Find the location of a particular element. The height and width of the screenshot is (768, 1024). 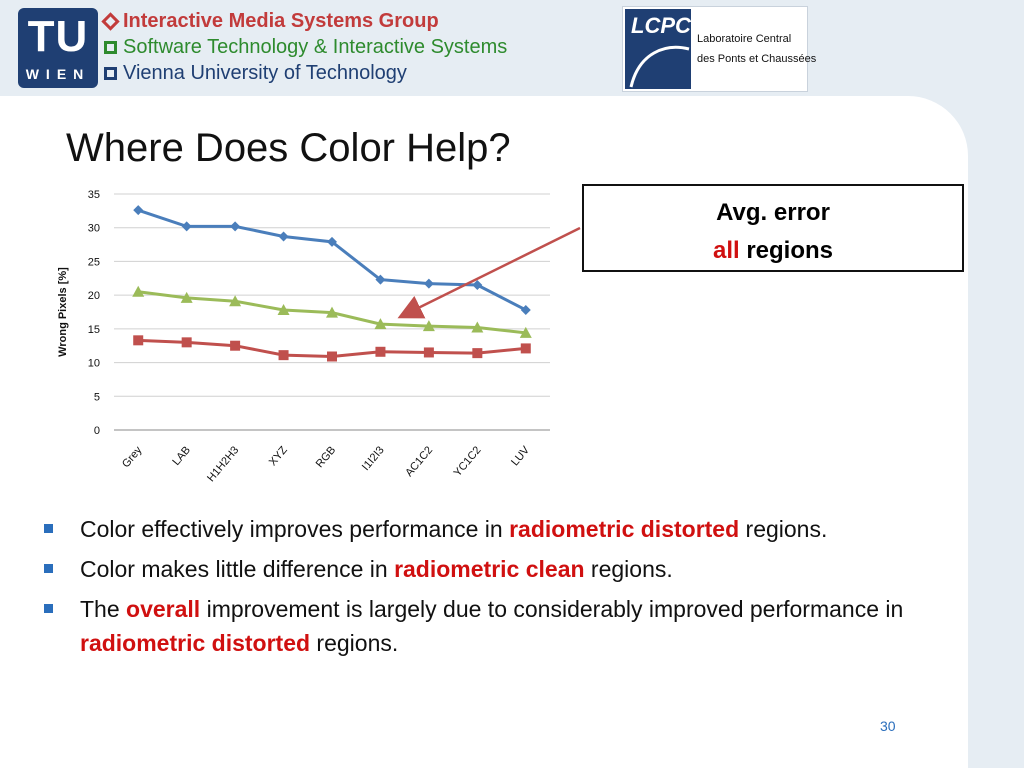

lcpc-line-2: des Ponts et Chaussées is located at coordinates (757, 59).